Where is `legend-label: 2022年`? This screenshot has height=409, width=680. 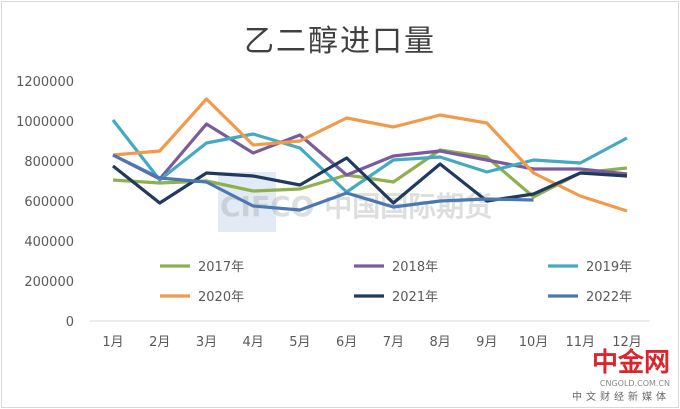 legend-label: 2022年 is located at coordinates (609, 297).